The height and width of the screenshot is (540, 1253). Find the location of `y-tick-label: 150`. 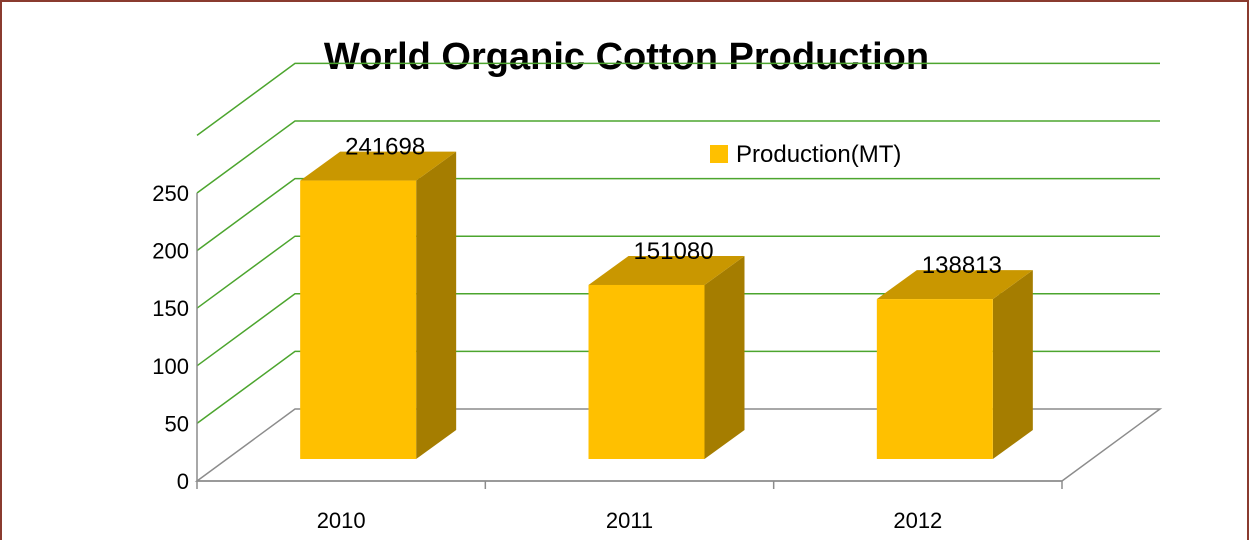

y-tick-label: 150 is located at coordinates (170, 308).